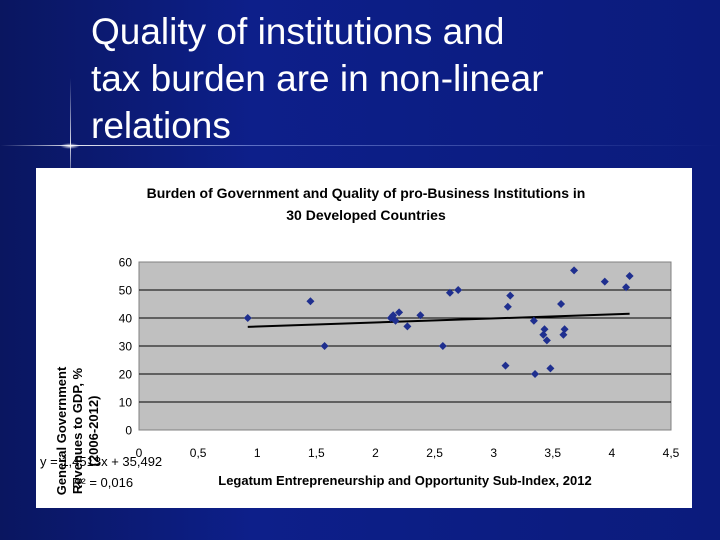  I want to click on y-tick-label: 30, so click(126, 347).